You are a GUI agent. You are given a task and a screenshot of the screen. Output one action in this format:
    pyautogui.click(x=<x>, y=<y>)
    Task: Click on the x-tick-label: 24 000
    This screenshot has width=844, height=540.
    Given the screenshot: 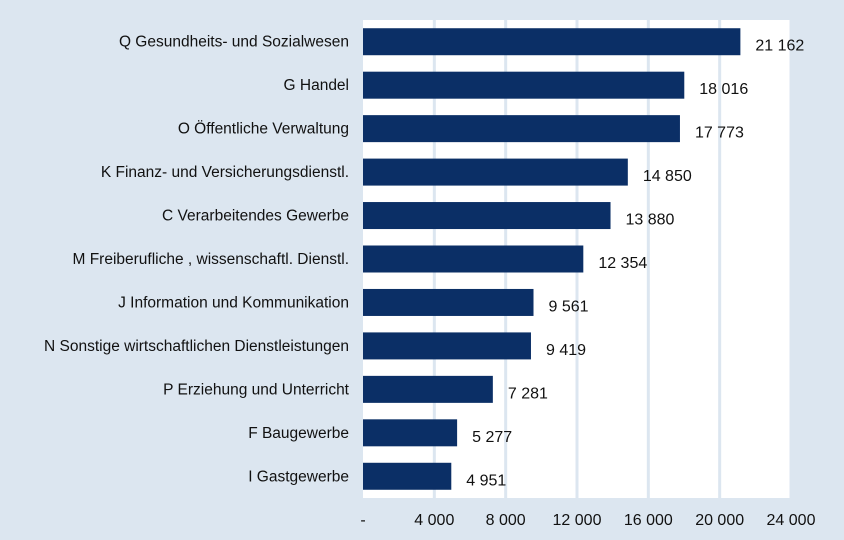 What is the action you would take?
    pyautogui.click(x=791, y=520)
    